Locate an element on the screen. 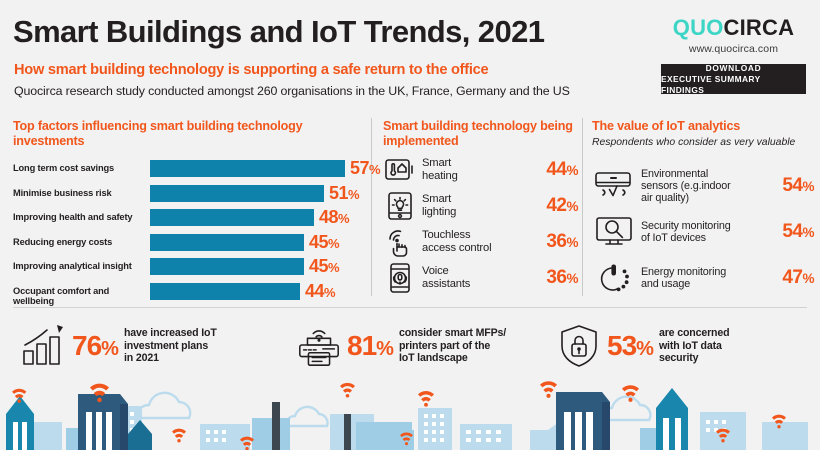 This screenshot has width=820, height=450. bar-category-label: Reducing energy costs is located at coordinates (63, 241).